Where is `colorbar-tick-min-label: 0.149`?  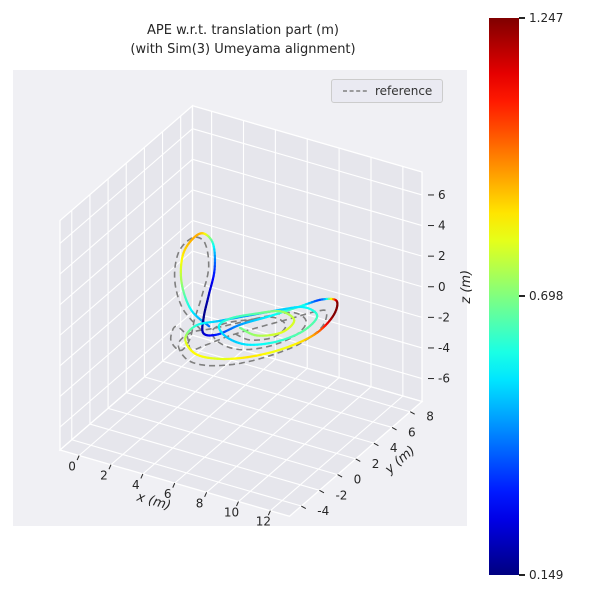 colorbar-tick-min-label: 0.149 is located at coordinates (546, 575).